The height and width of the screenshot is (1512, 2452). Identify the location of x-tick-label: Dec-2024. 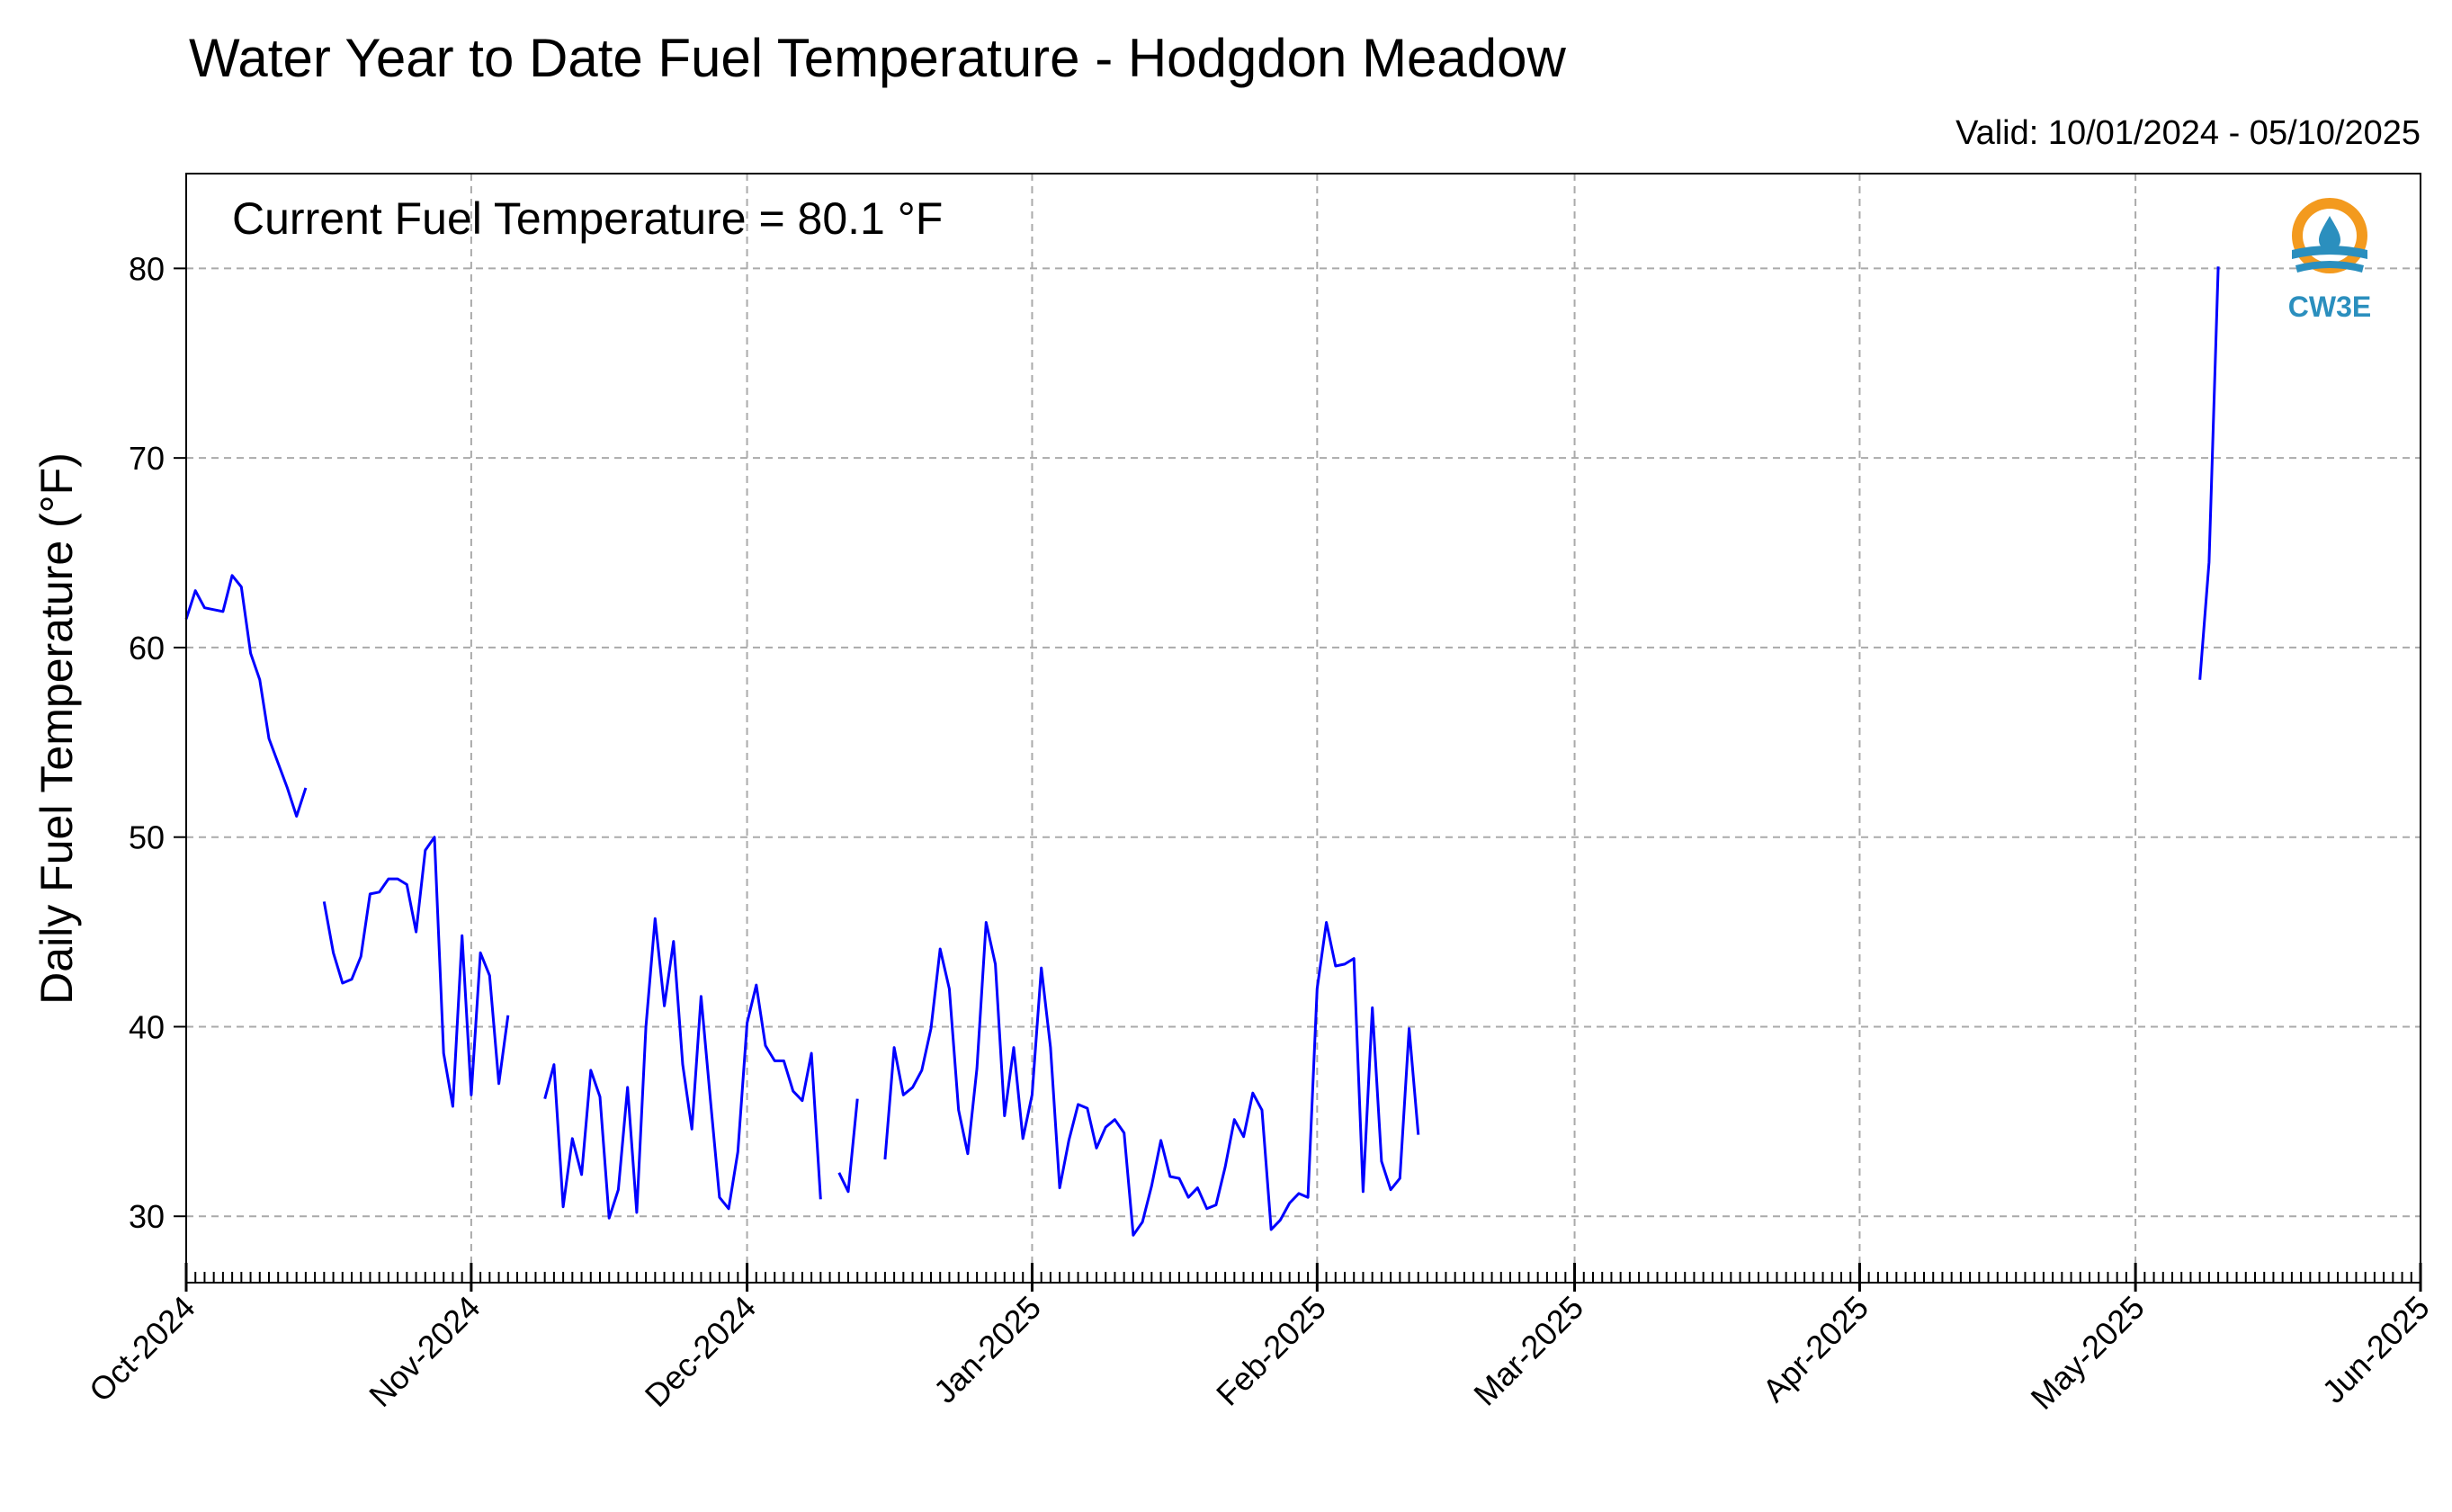
(700, 1351).